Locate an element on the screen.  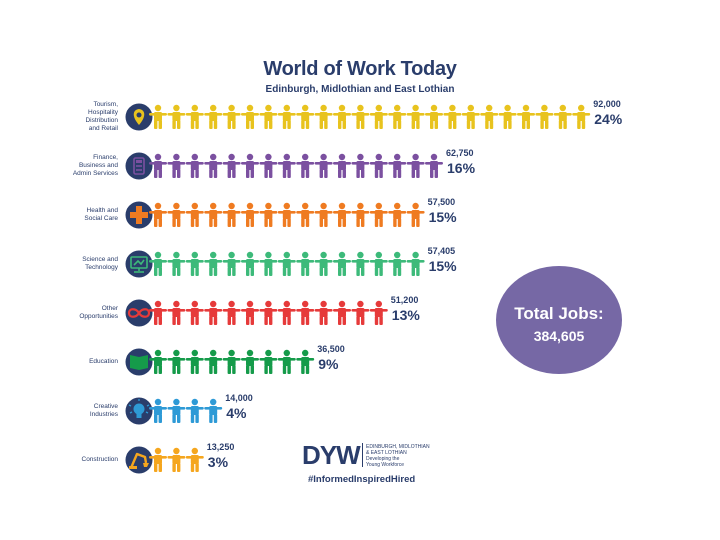
value-label: 62,750 is located at coordinates (460, 153).